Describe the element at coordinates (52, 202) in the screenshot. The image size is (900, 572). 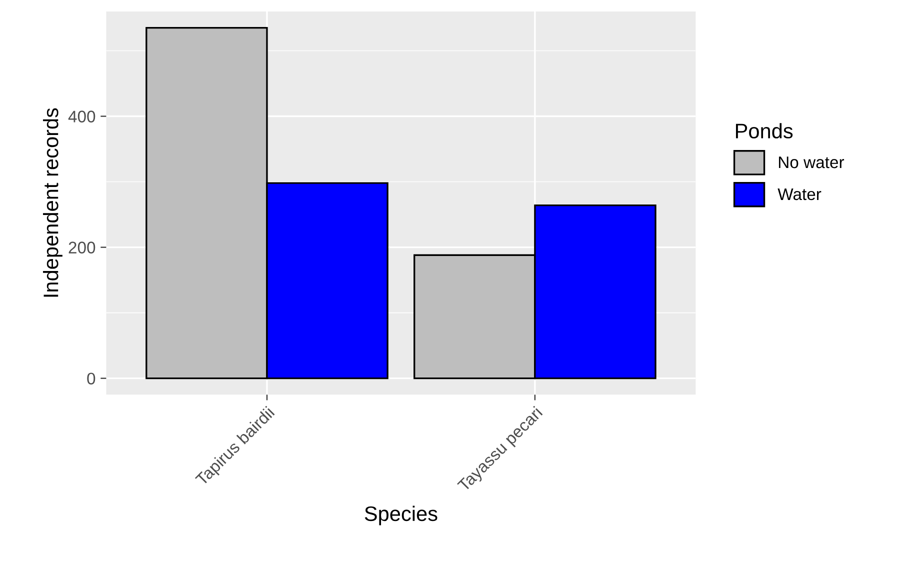
I see `y-axis-title: Independent records` at that location.